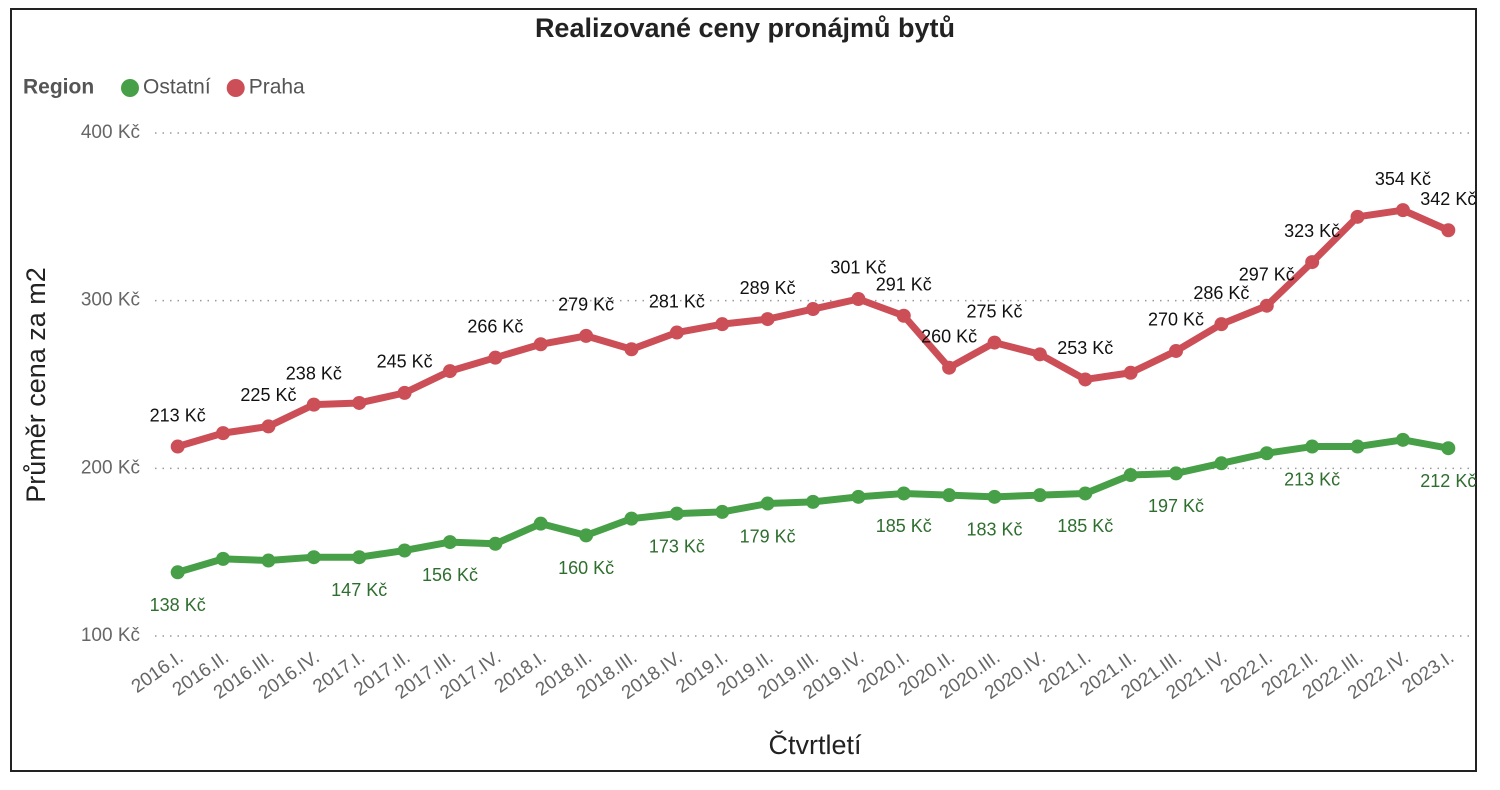 This screenshot has width=1500, height=790. I want to click on data-label: 297 Kč, so click(1267, 274).